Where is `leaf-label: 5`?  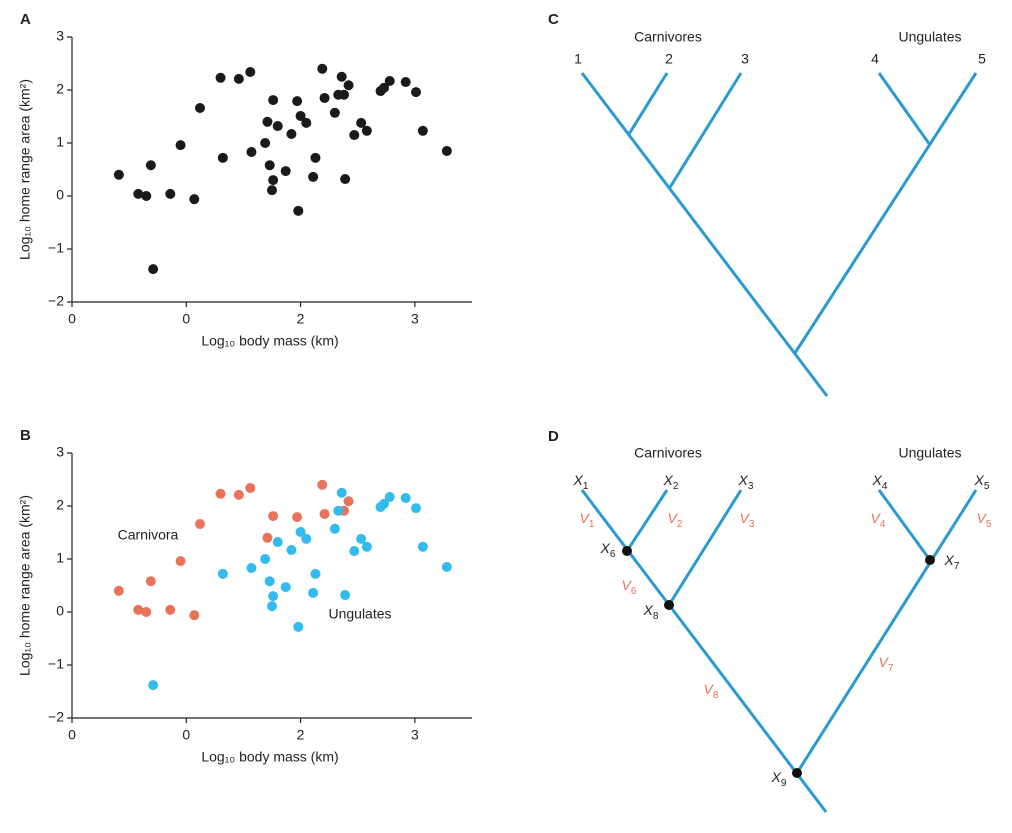
leaf-label: 5 is located at coordinates (982, 59).